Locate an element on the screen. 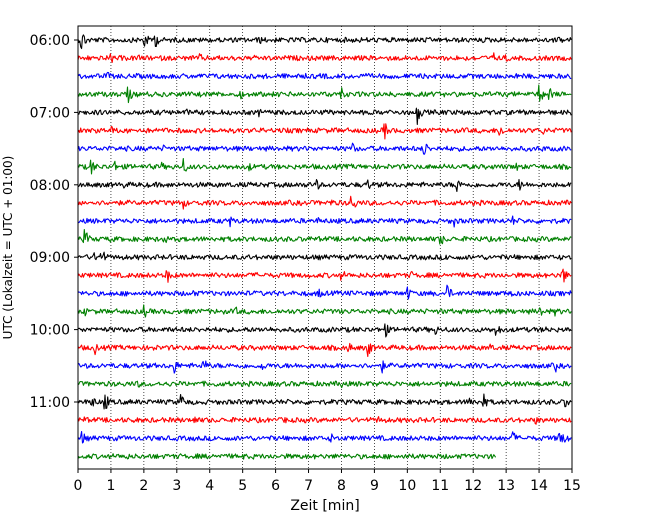  x-tick-label: 4 is located at coordinates (209, 486).